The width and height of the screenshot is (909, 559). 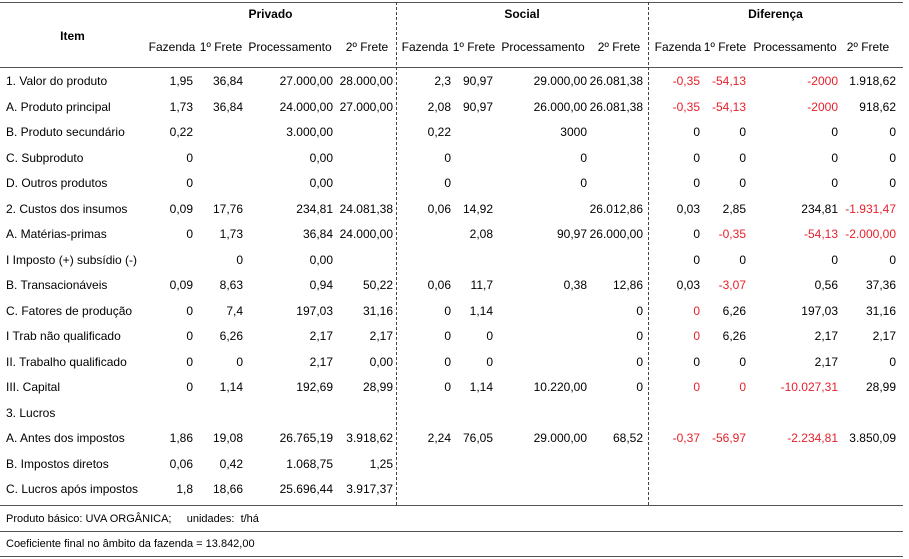 I want to click on cell: 8,63, so click(x=231, y=285).